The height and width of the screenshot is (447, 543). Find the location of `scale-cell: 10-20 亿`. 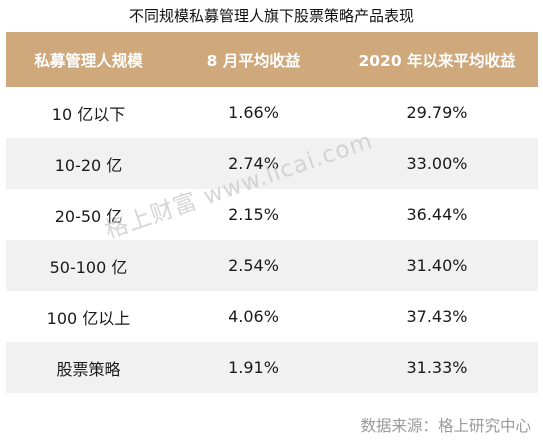

scale-cell: 10-20 亿 is located at coordinates (88, 163).